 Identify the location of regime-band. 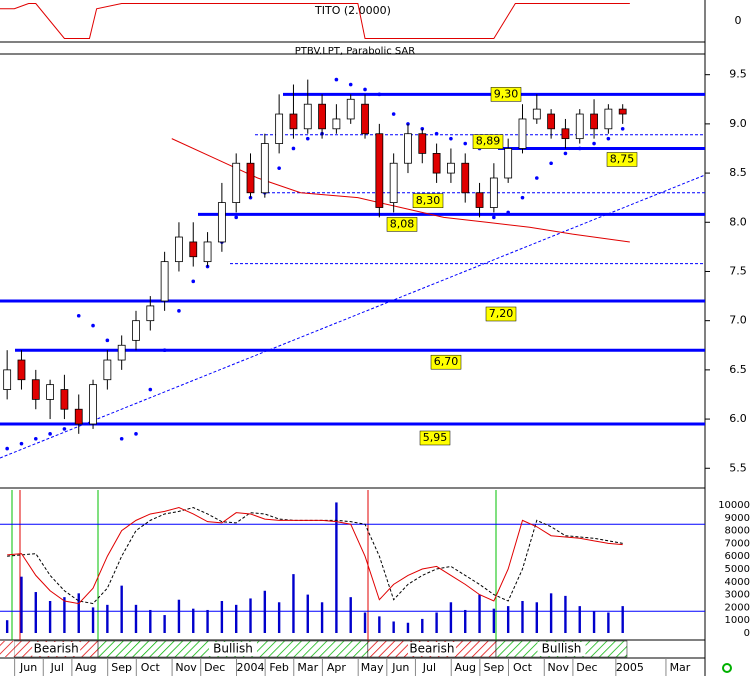
(7, 649).